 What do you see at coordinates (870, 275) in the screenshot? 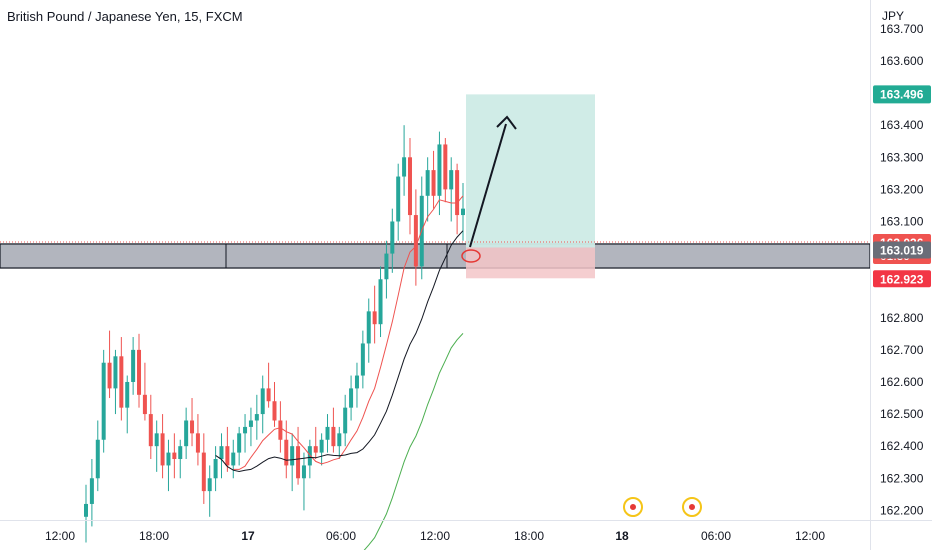
I see `price-axis-divider` at bounding box center [870, 275].